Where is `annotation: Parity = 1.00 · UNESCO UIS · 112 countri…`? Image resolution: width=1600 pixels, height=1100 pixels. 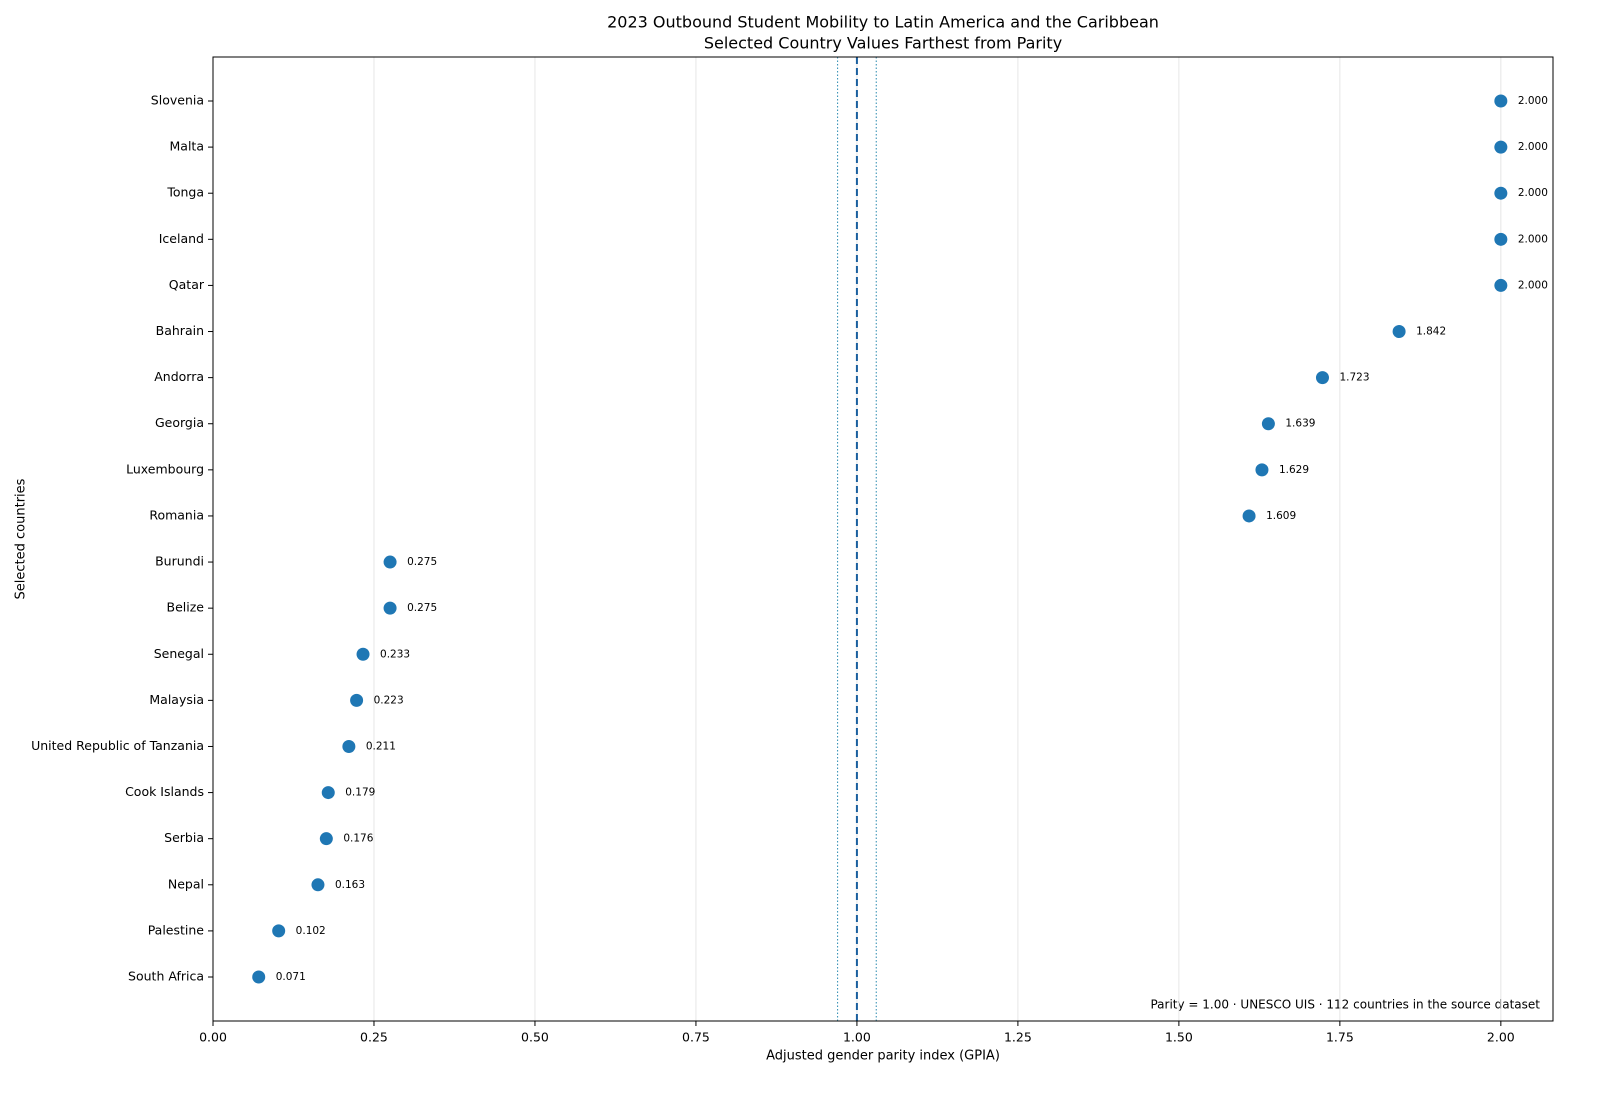
annotation: Parity = 1.00 · UNESCO UIS · 112 countri… is located at coordinates (1345, 1005).